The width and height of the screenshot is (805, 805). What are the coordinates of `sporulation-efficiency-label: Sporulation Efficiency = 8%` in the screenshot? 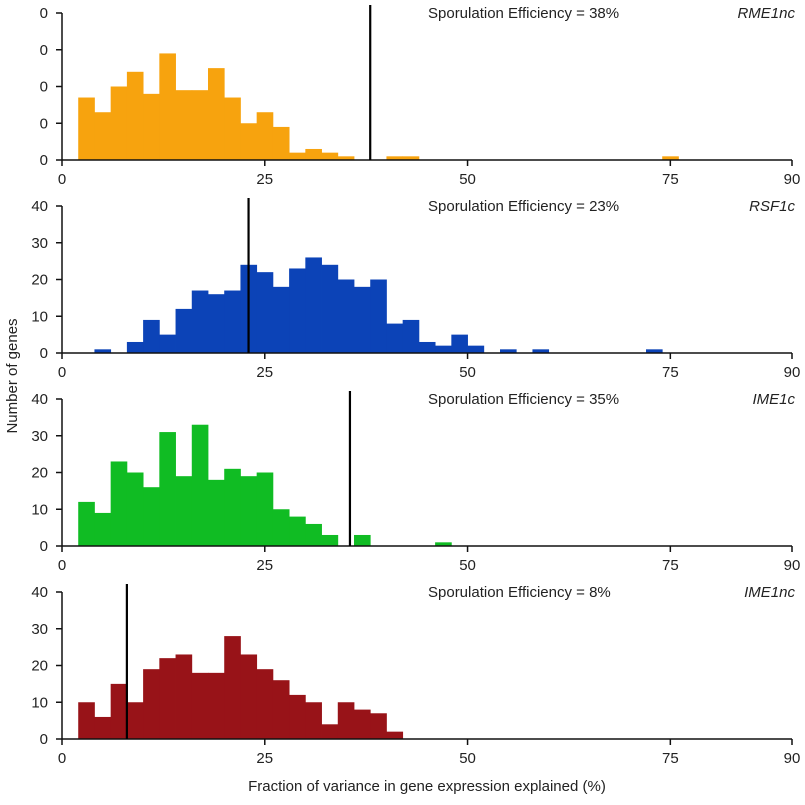 It's located at (519, 592).